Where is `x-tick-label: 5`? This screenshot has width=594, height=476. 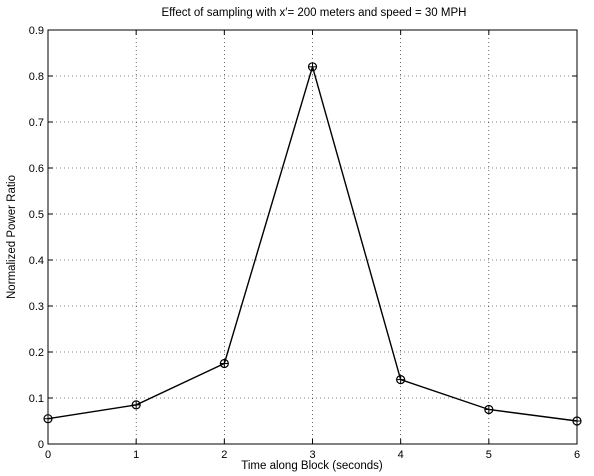
x-tick-label: 5 is located at coordinates (489, 455).